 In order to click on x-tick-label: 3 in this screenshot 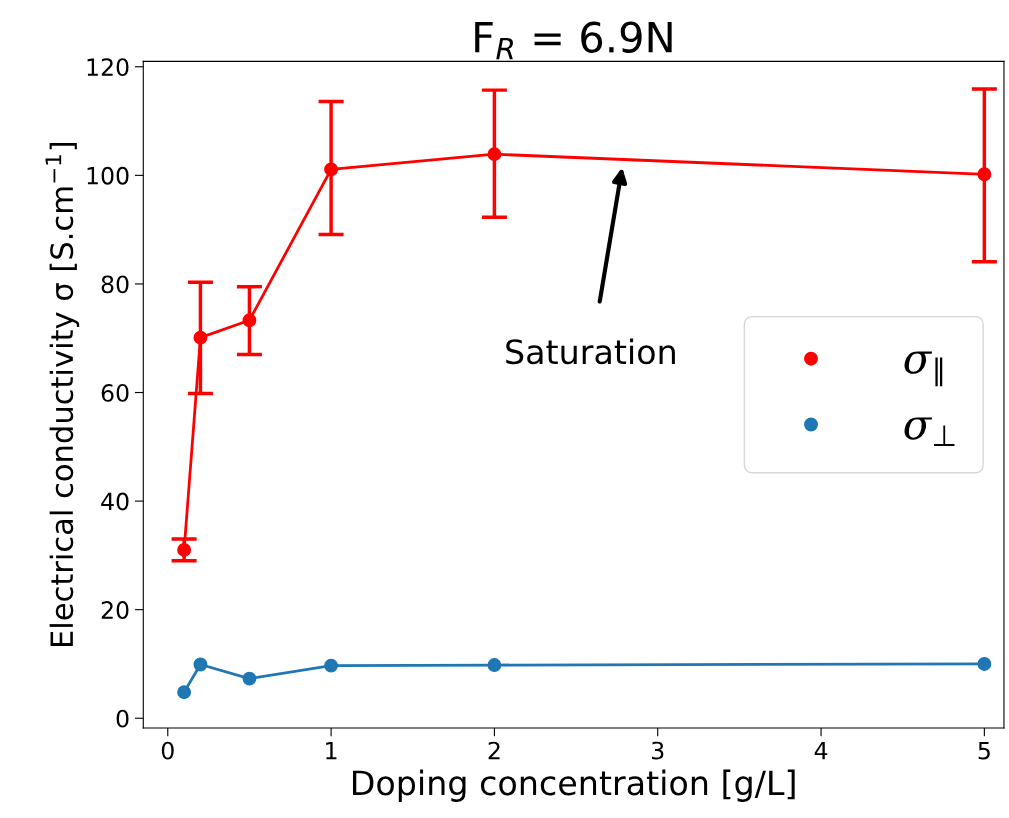, I will do `click(658, 750)`.